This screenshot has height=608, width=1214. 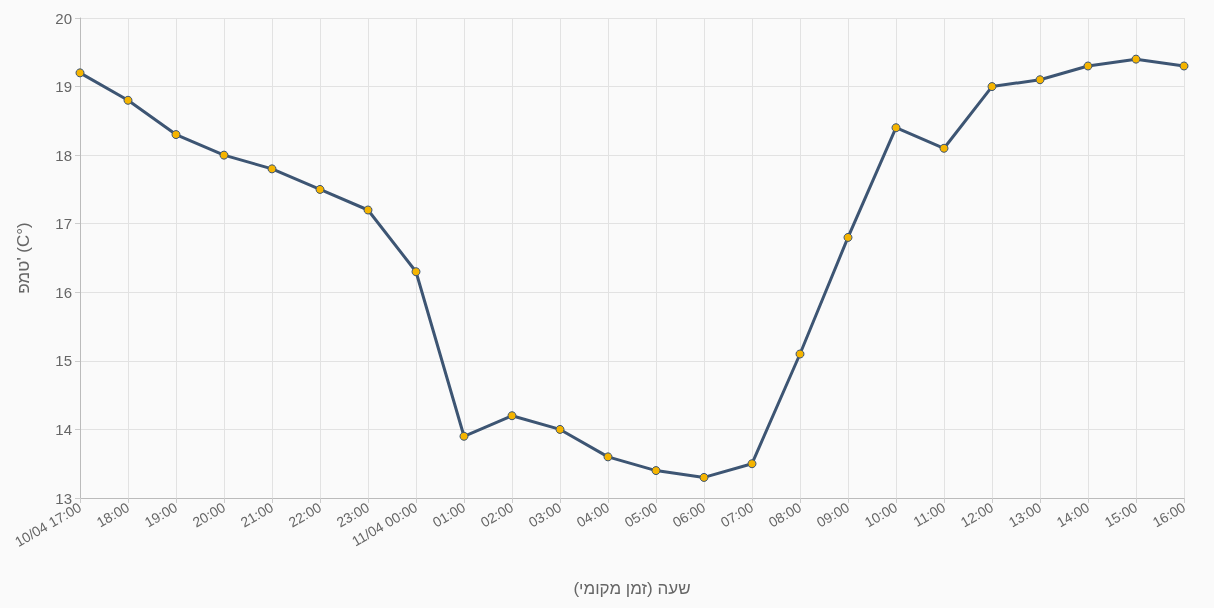 I want to click on y-tick-label: 18, so click(x=63, y=155).